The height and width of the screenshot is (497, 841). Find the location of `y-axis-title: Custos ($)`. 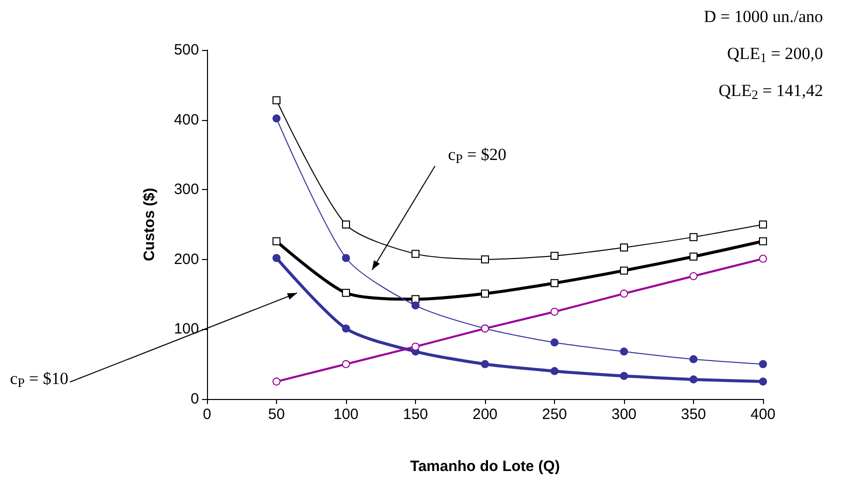

y-axis-title: Custos ($) is located at coordinates (149, 225).